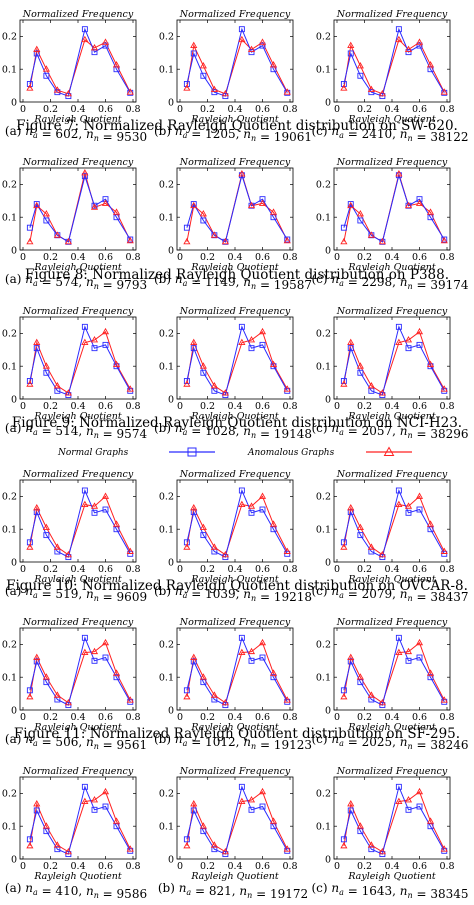  What do you see at coordinates (391, 109) in the screenshot?
I see `x-tick-label: 0.4` at bounding box center [391, 109].